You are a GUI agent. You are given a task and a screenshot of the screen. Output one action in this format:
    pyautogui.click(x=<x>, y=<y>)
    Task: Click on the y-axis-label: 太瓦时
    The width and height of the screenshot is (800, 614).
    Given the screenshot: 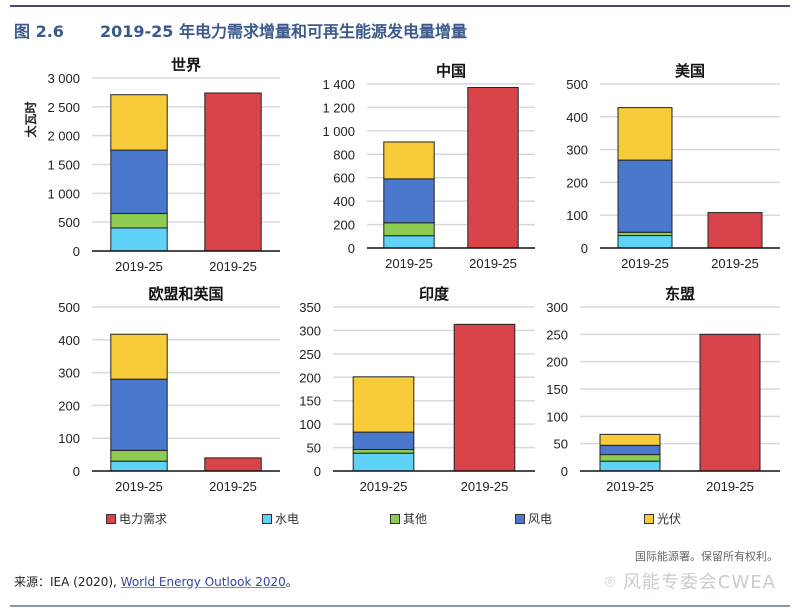 What is the action you would take?
    pyautogui.click(x=30, y=119)
    